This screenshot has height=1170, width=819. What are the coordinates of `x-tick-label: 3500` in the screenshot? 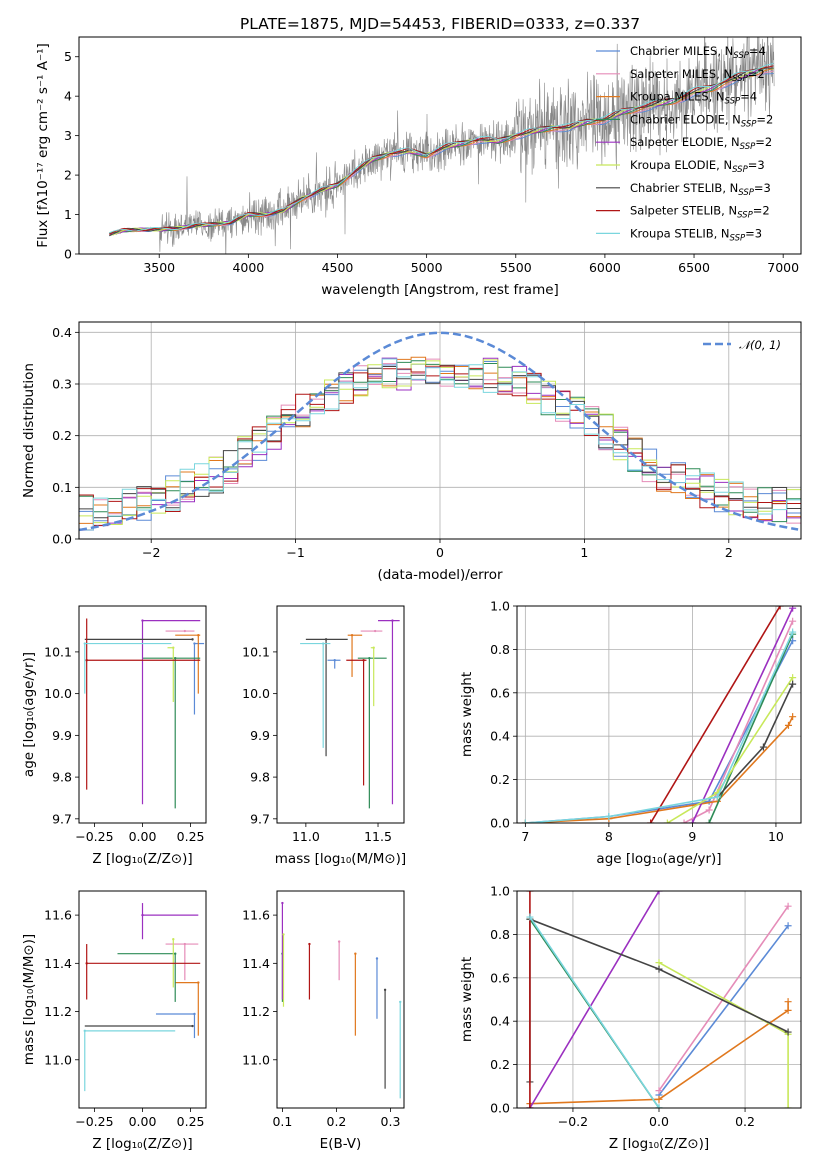 It's located at (159, 267).